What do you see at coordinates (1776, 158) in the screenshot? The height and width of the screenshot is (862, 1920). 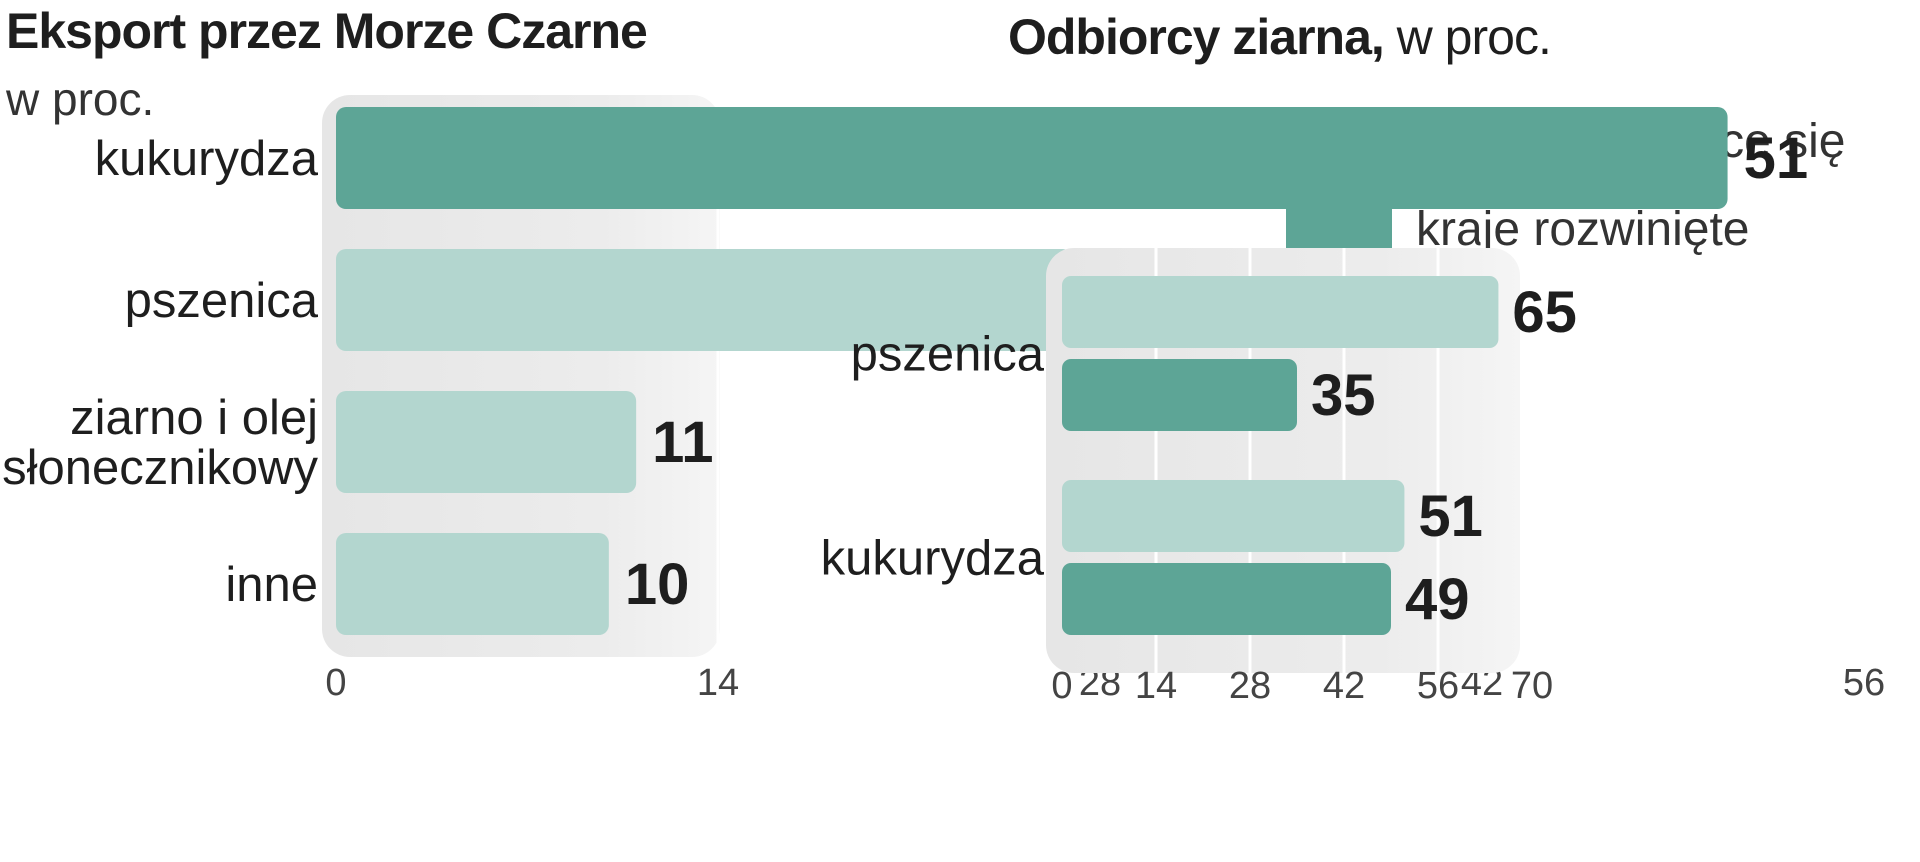 I see `chart1-value-label: 51` at bounding box center [1776, 158].